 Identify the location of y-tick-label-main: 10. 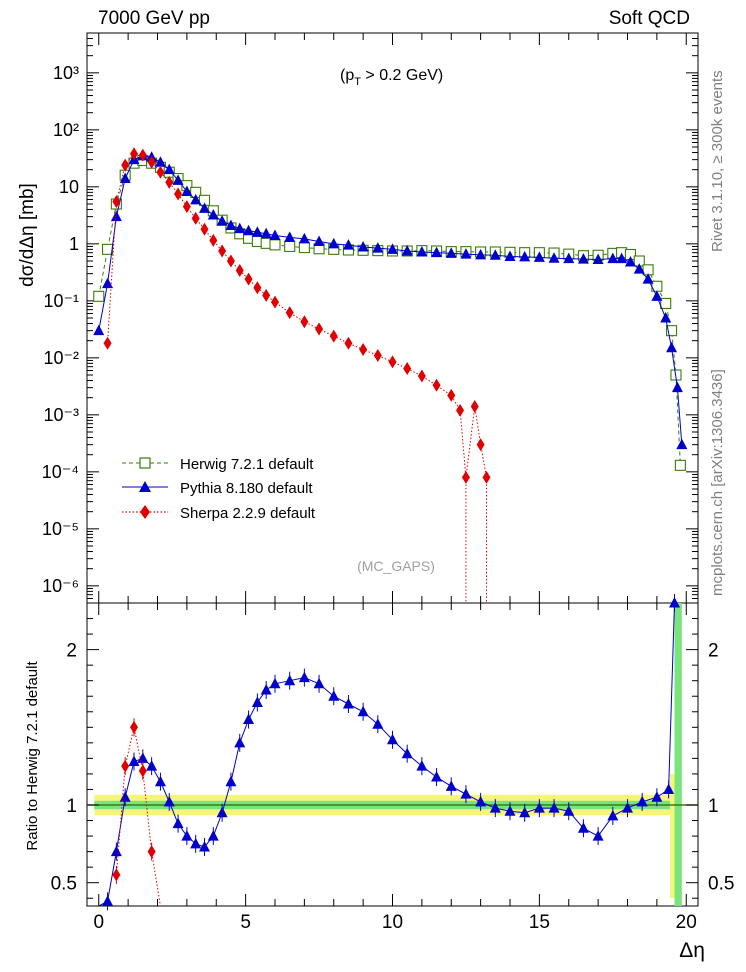
(69, 187).